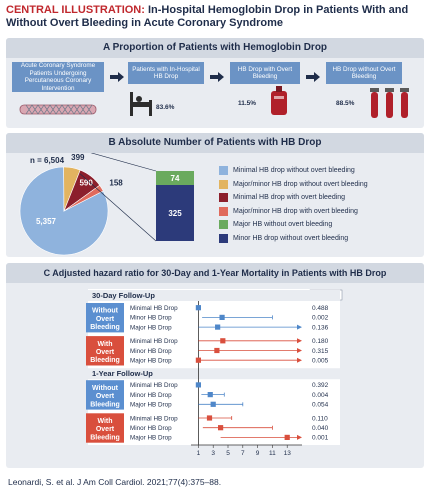  What do you see at coordinates (75, 10) in the screenshot?
I see `title-lead: CENTRAL ILLUSTRATION:` at bounding box center [75, 10].